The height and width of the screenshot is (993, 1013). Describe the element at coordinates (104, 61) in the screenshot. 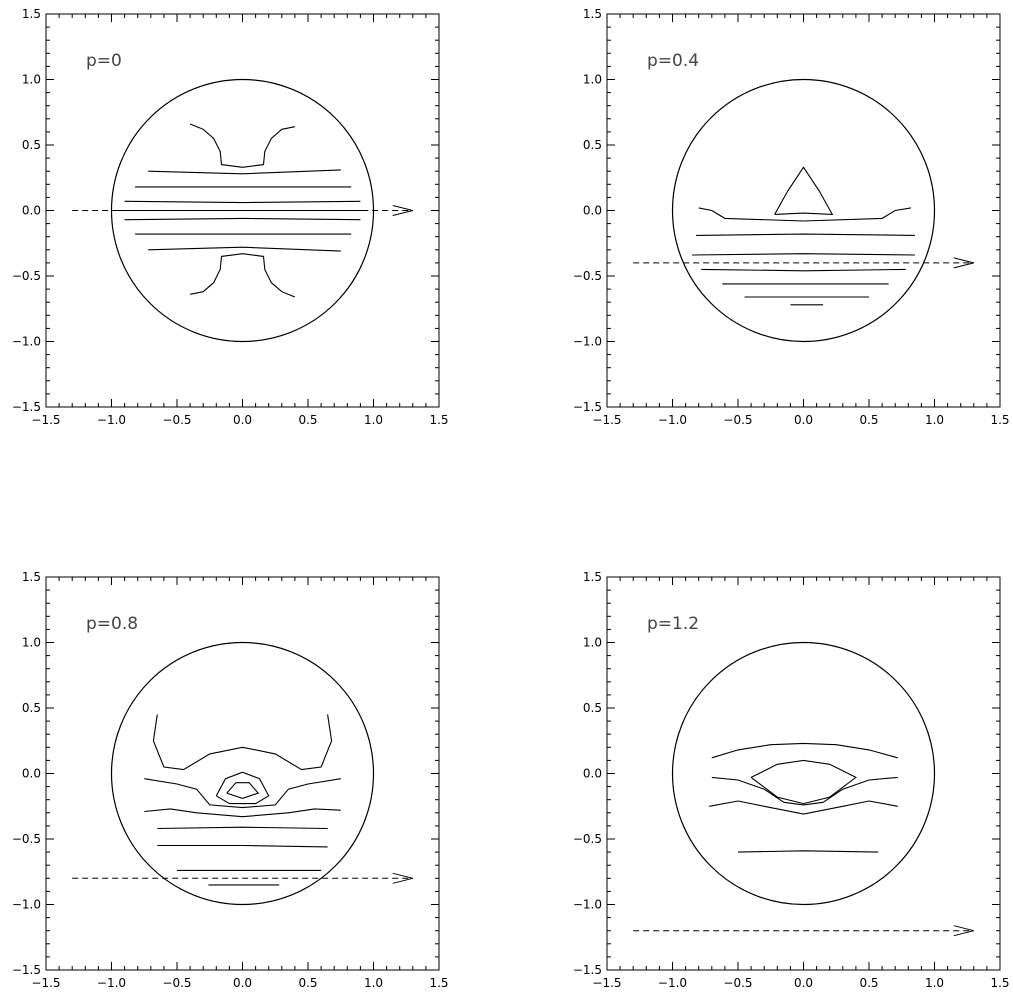

I see `panel-label: p=0` at that location.